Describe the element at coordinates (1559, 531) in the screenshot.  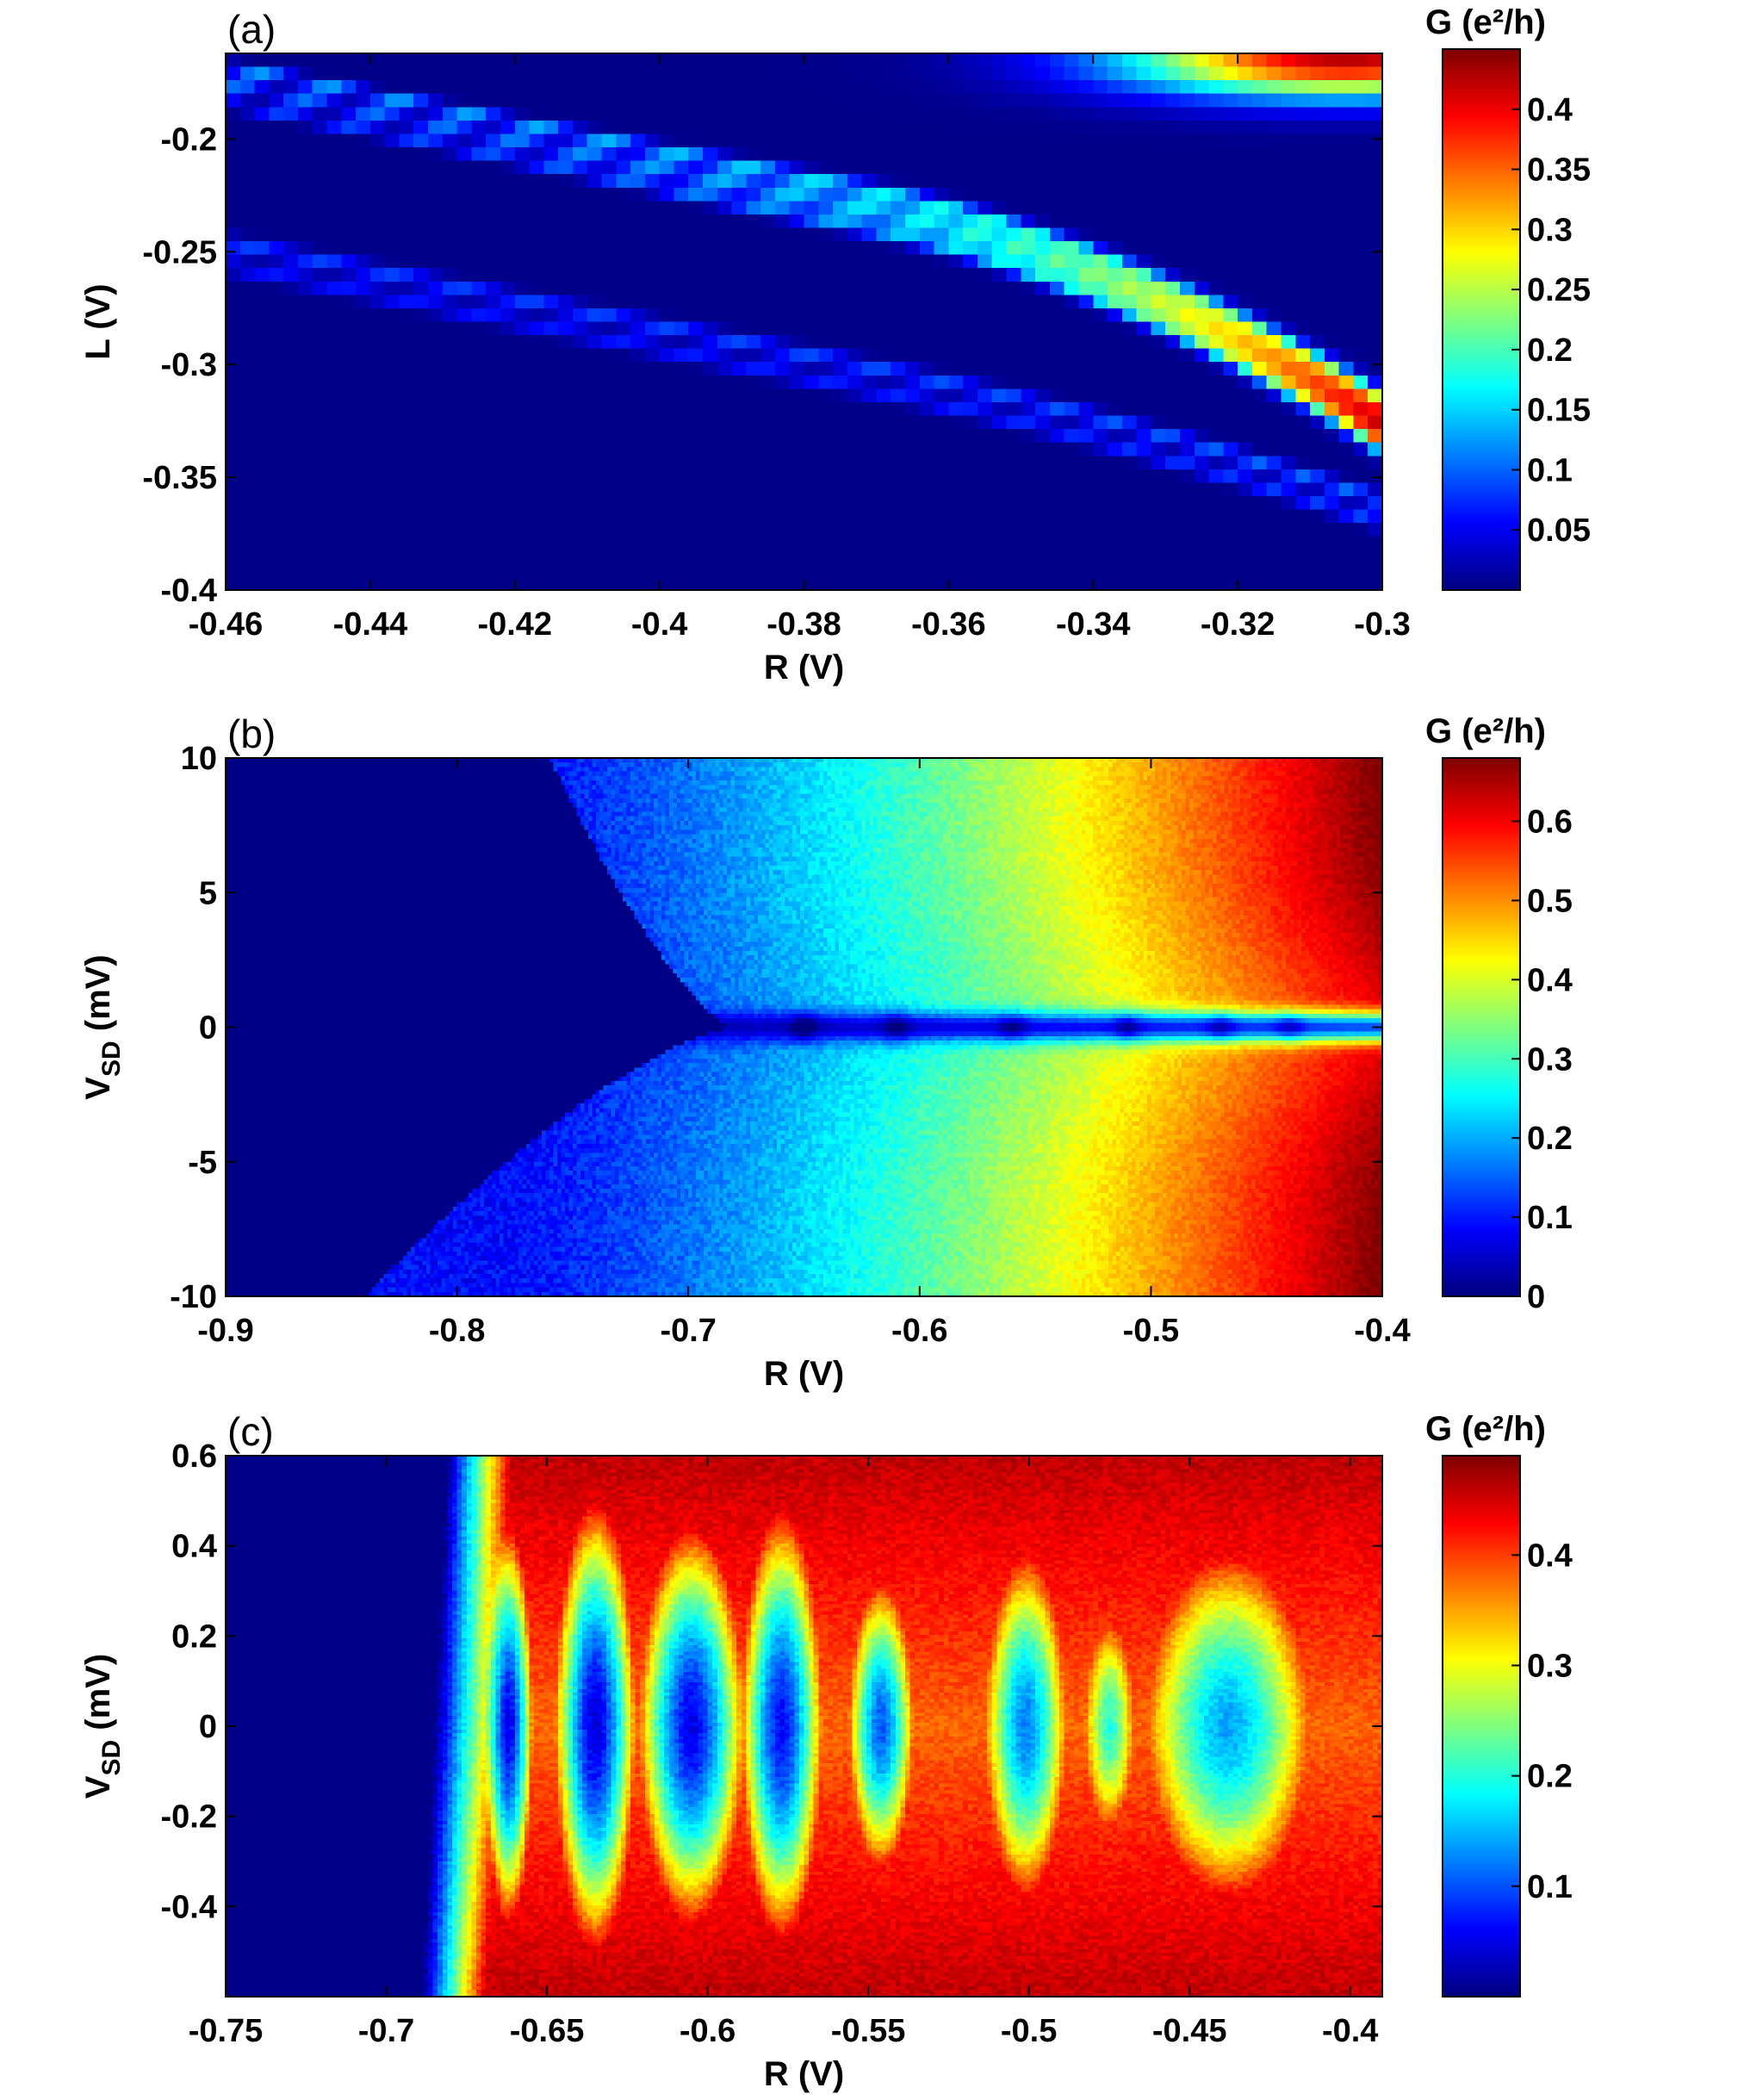
I see `colorbar-tick-label: 0.05` at that location.